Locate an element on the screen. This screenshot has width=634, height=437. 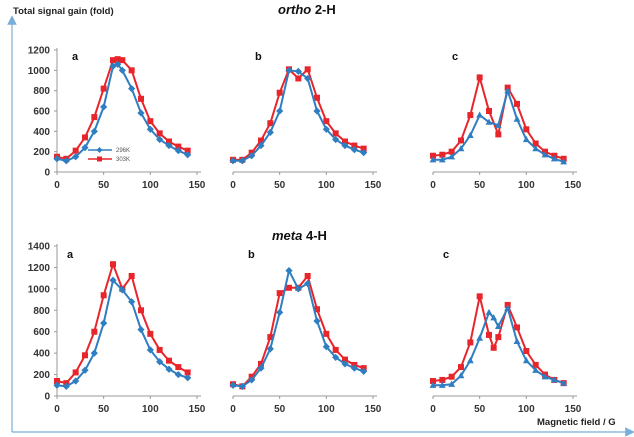
y-tick-label: 400 is located at coordinates (41, 354).